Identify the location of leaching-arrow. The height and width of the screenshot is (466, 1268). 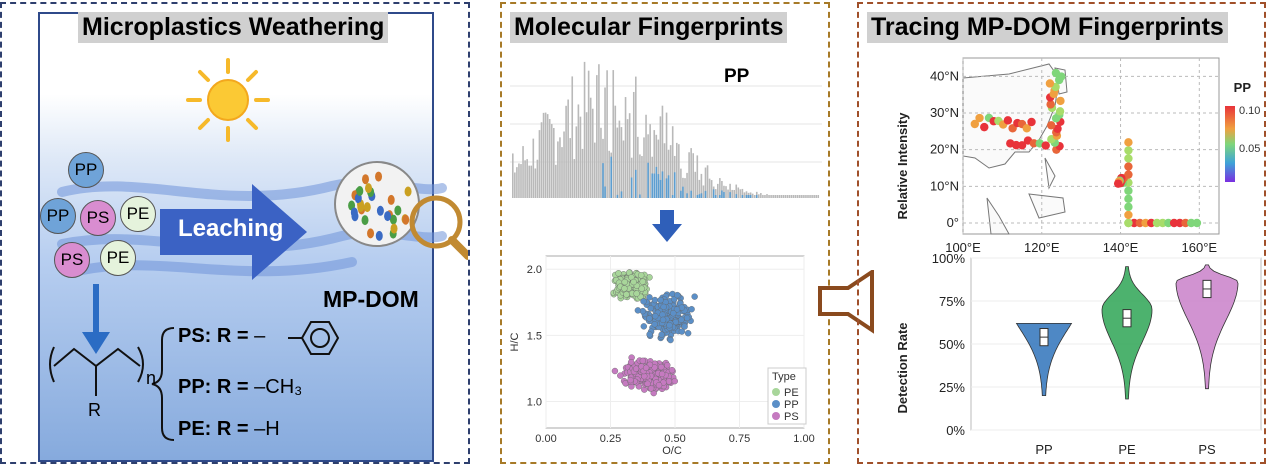
(233, 232).